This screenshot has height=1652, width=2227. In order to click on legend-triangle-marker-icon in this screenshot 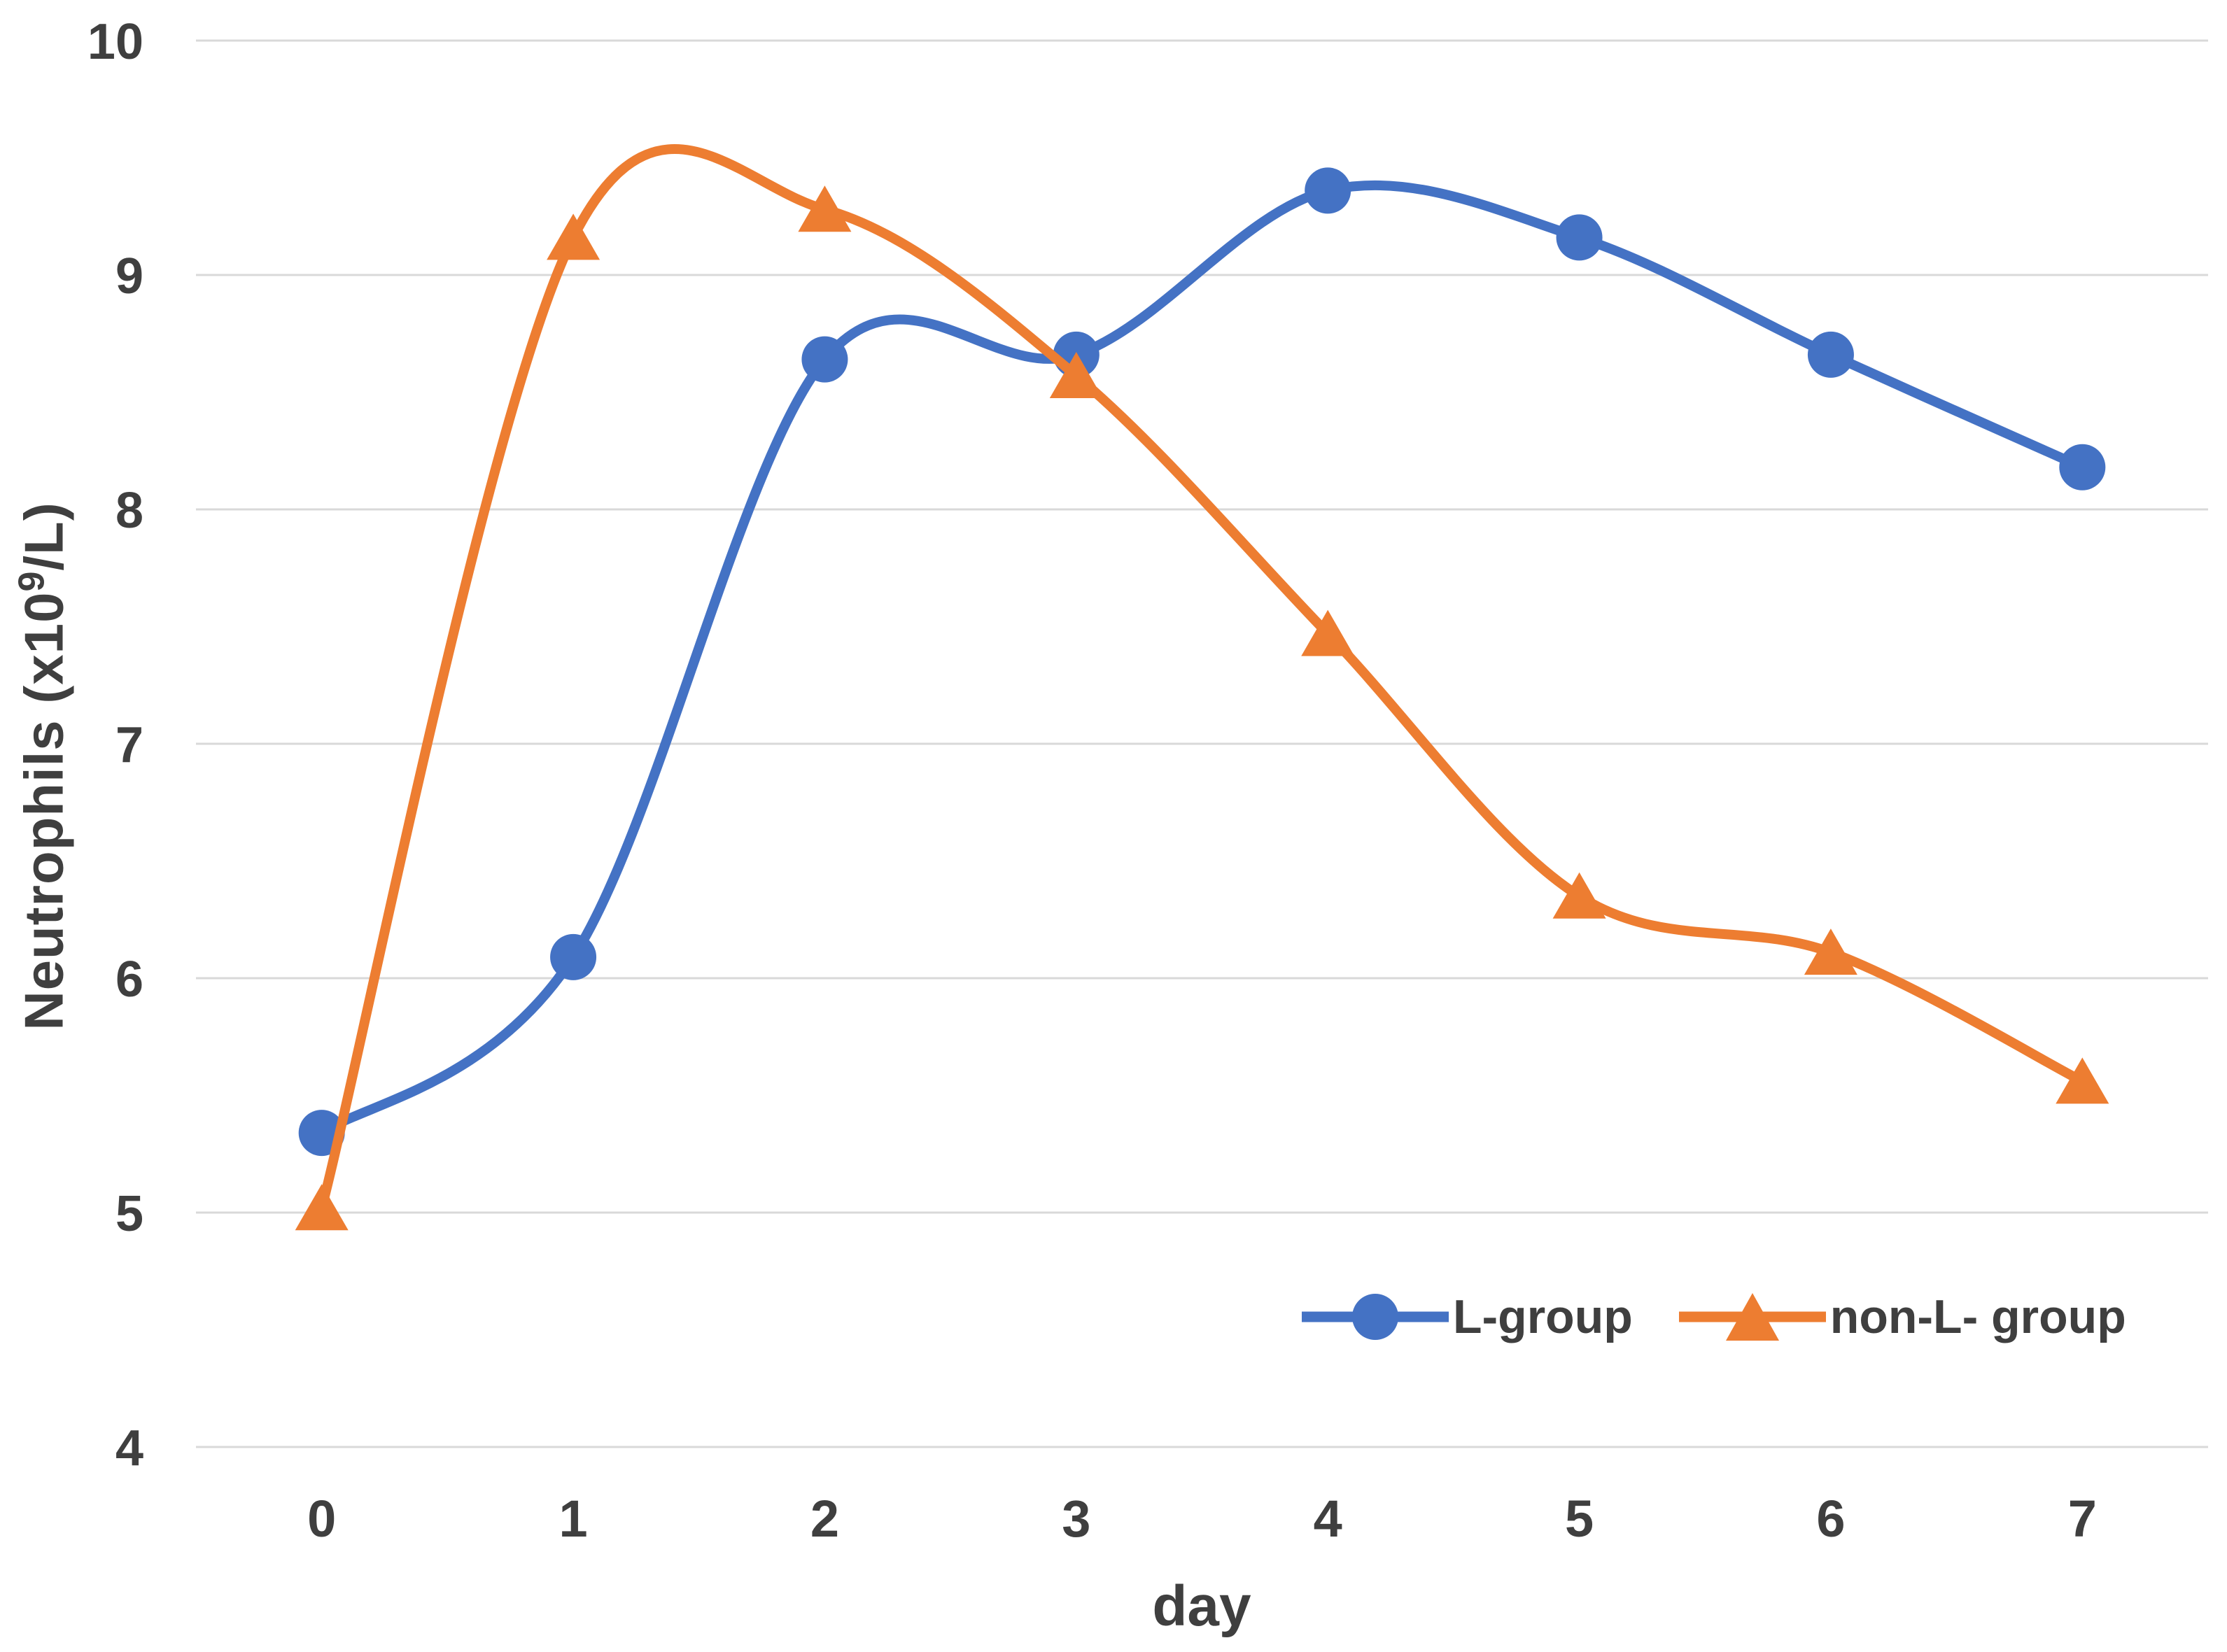, I will do `click(1752, 1317)`.